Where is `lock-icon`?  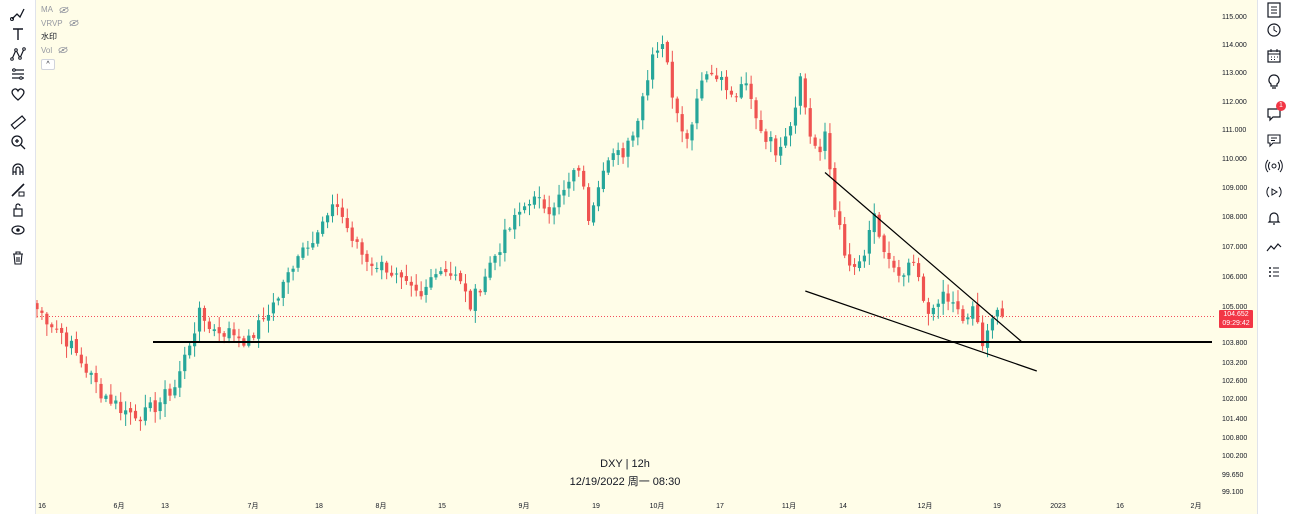
lock-icon is located at coordinates (18, 210).